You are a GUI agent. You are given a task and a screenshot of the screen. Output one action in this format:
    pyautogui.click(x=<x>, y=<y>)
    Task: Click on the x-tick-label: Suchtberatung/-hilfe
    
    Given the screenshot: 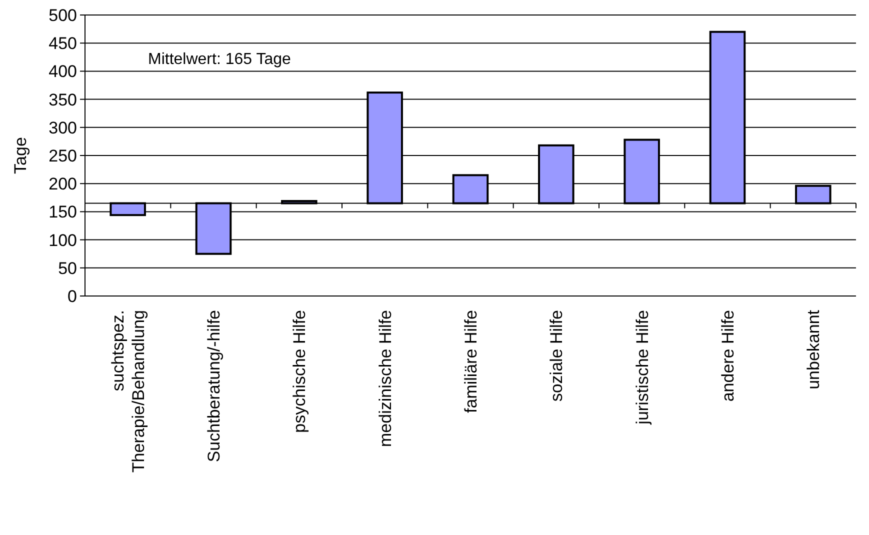 What is the action you would take?
    pyautogui.click(x=214, y=386)
    